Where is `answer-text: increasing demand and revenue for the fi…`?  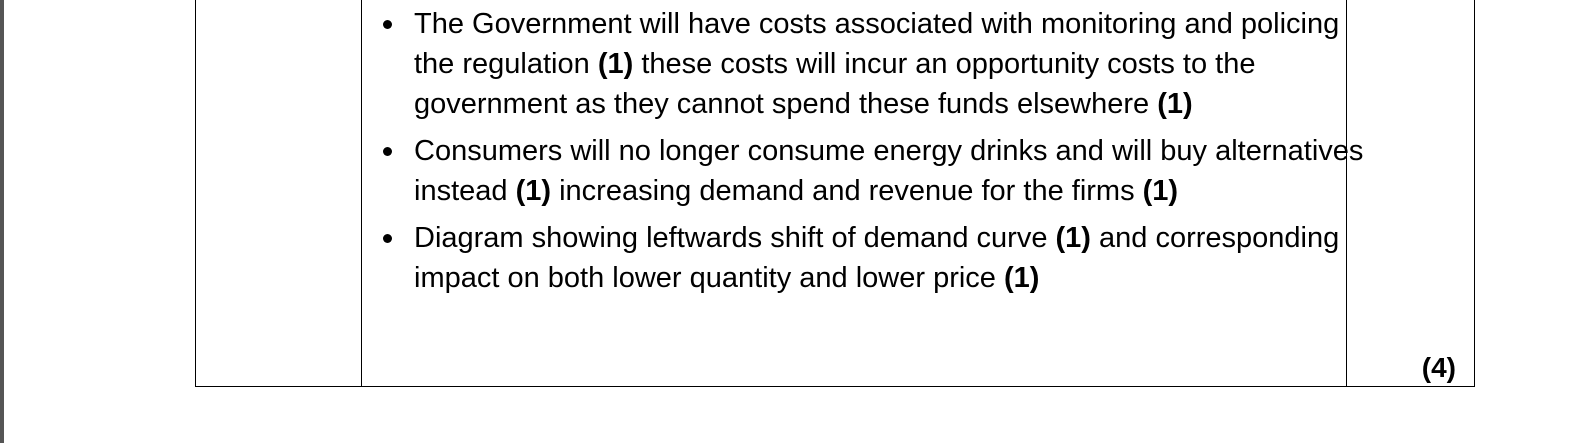
answer-text: increasing demand and revenue for the fi… is located at coordinates (847, 191).